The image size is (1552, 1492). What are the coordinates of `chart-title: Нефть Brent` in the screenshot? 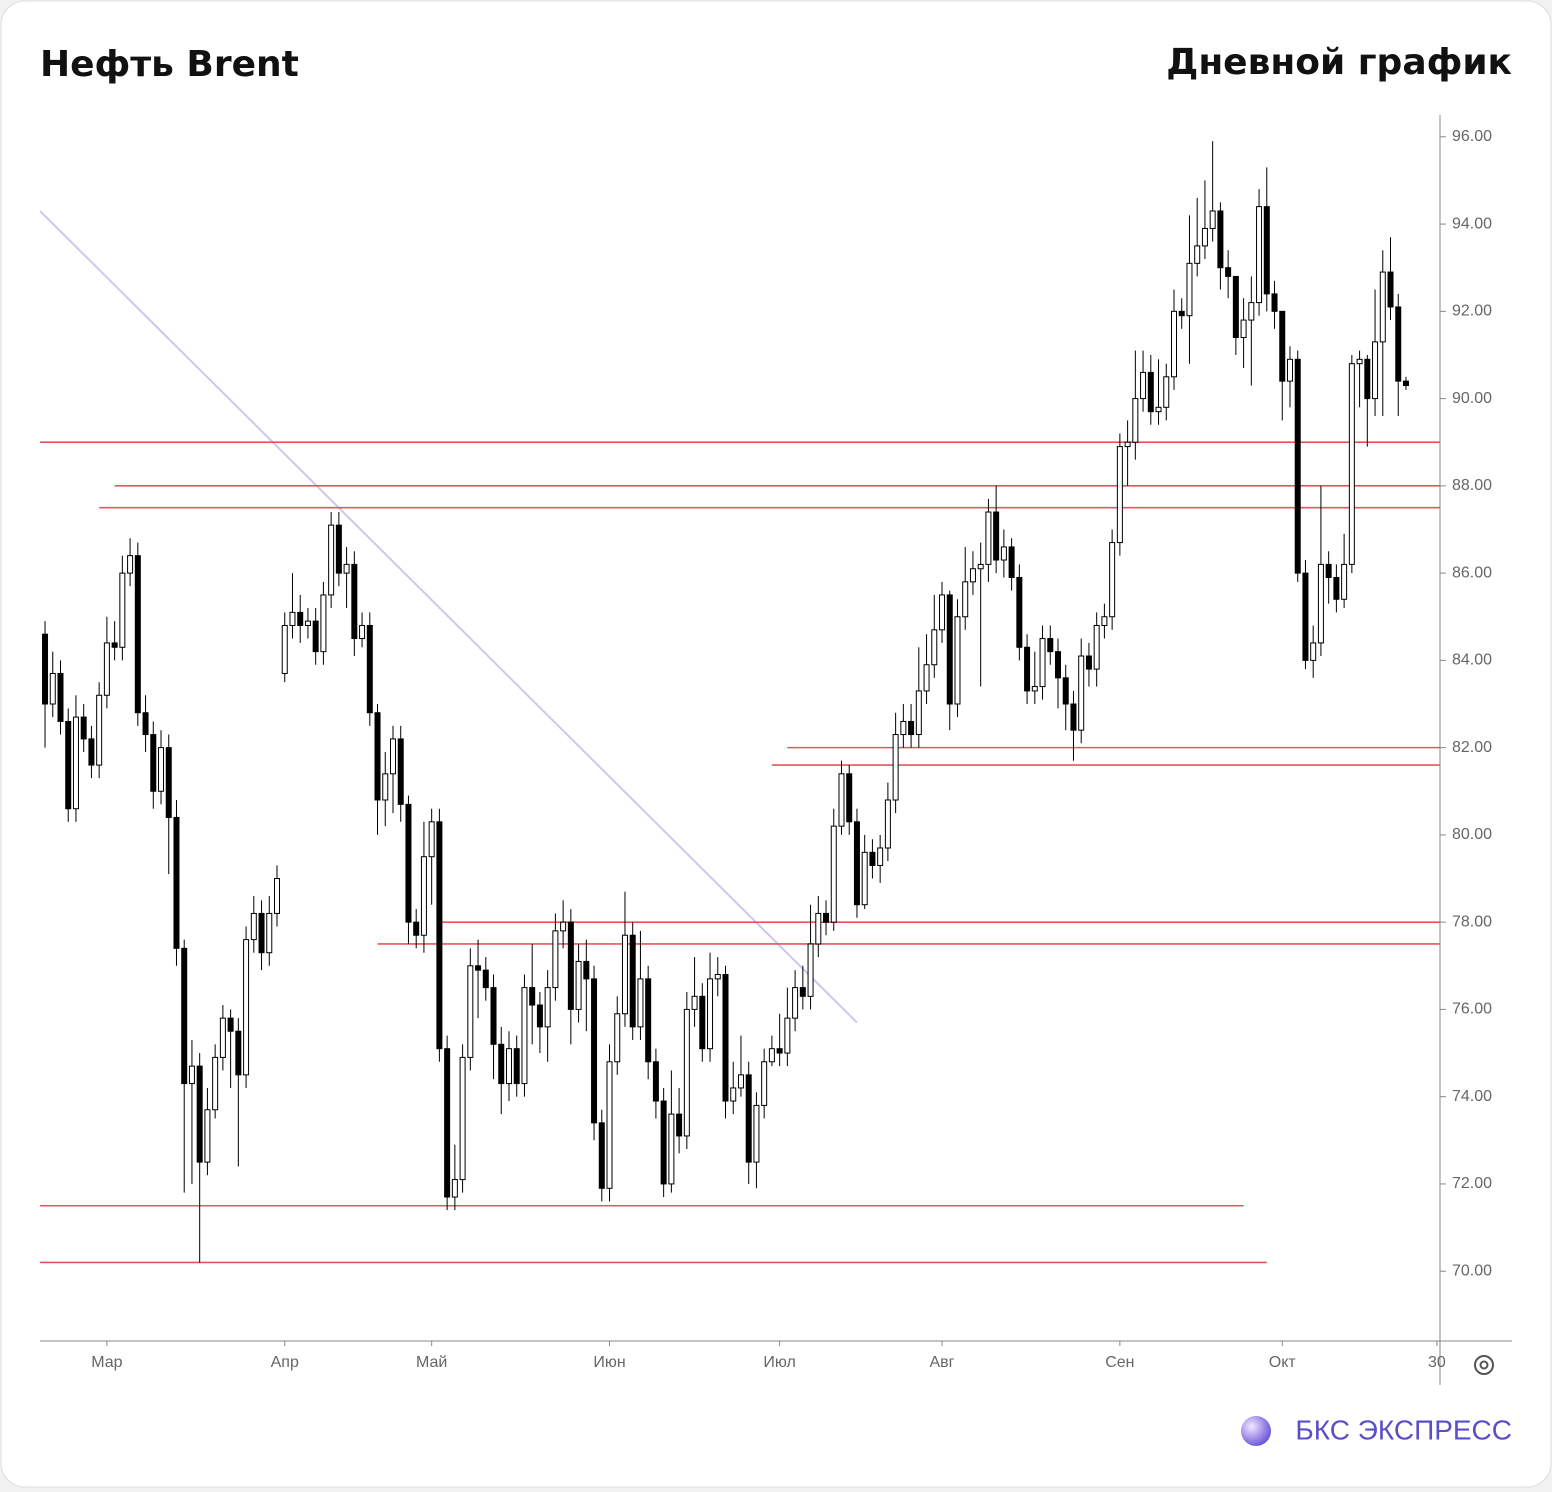 It's located at (169, 64).